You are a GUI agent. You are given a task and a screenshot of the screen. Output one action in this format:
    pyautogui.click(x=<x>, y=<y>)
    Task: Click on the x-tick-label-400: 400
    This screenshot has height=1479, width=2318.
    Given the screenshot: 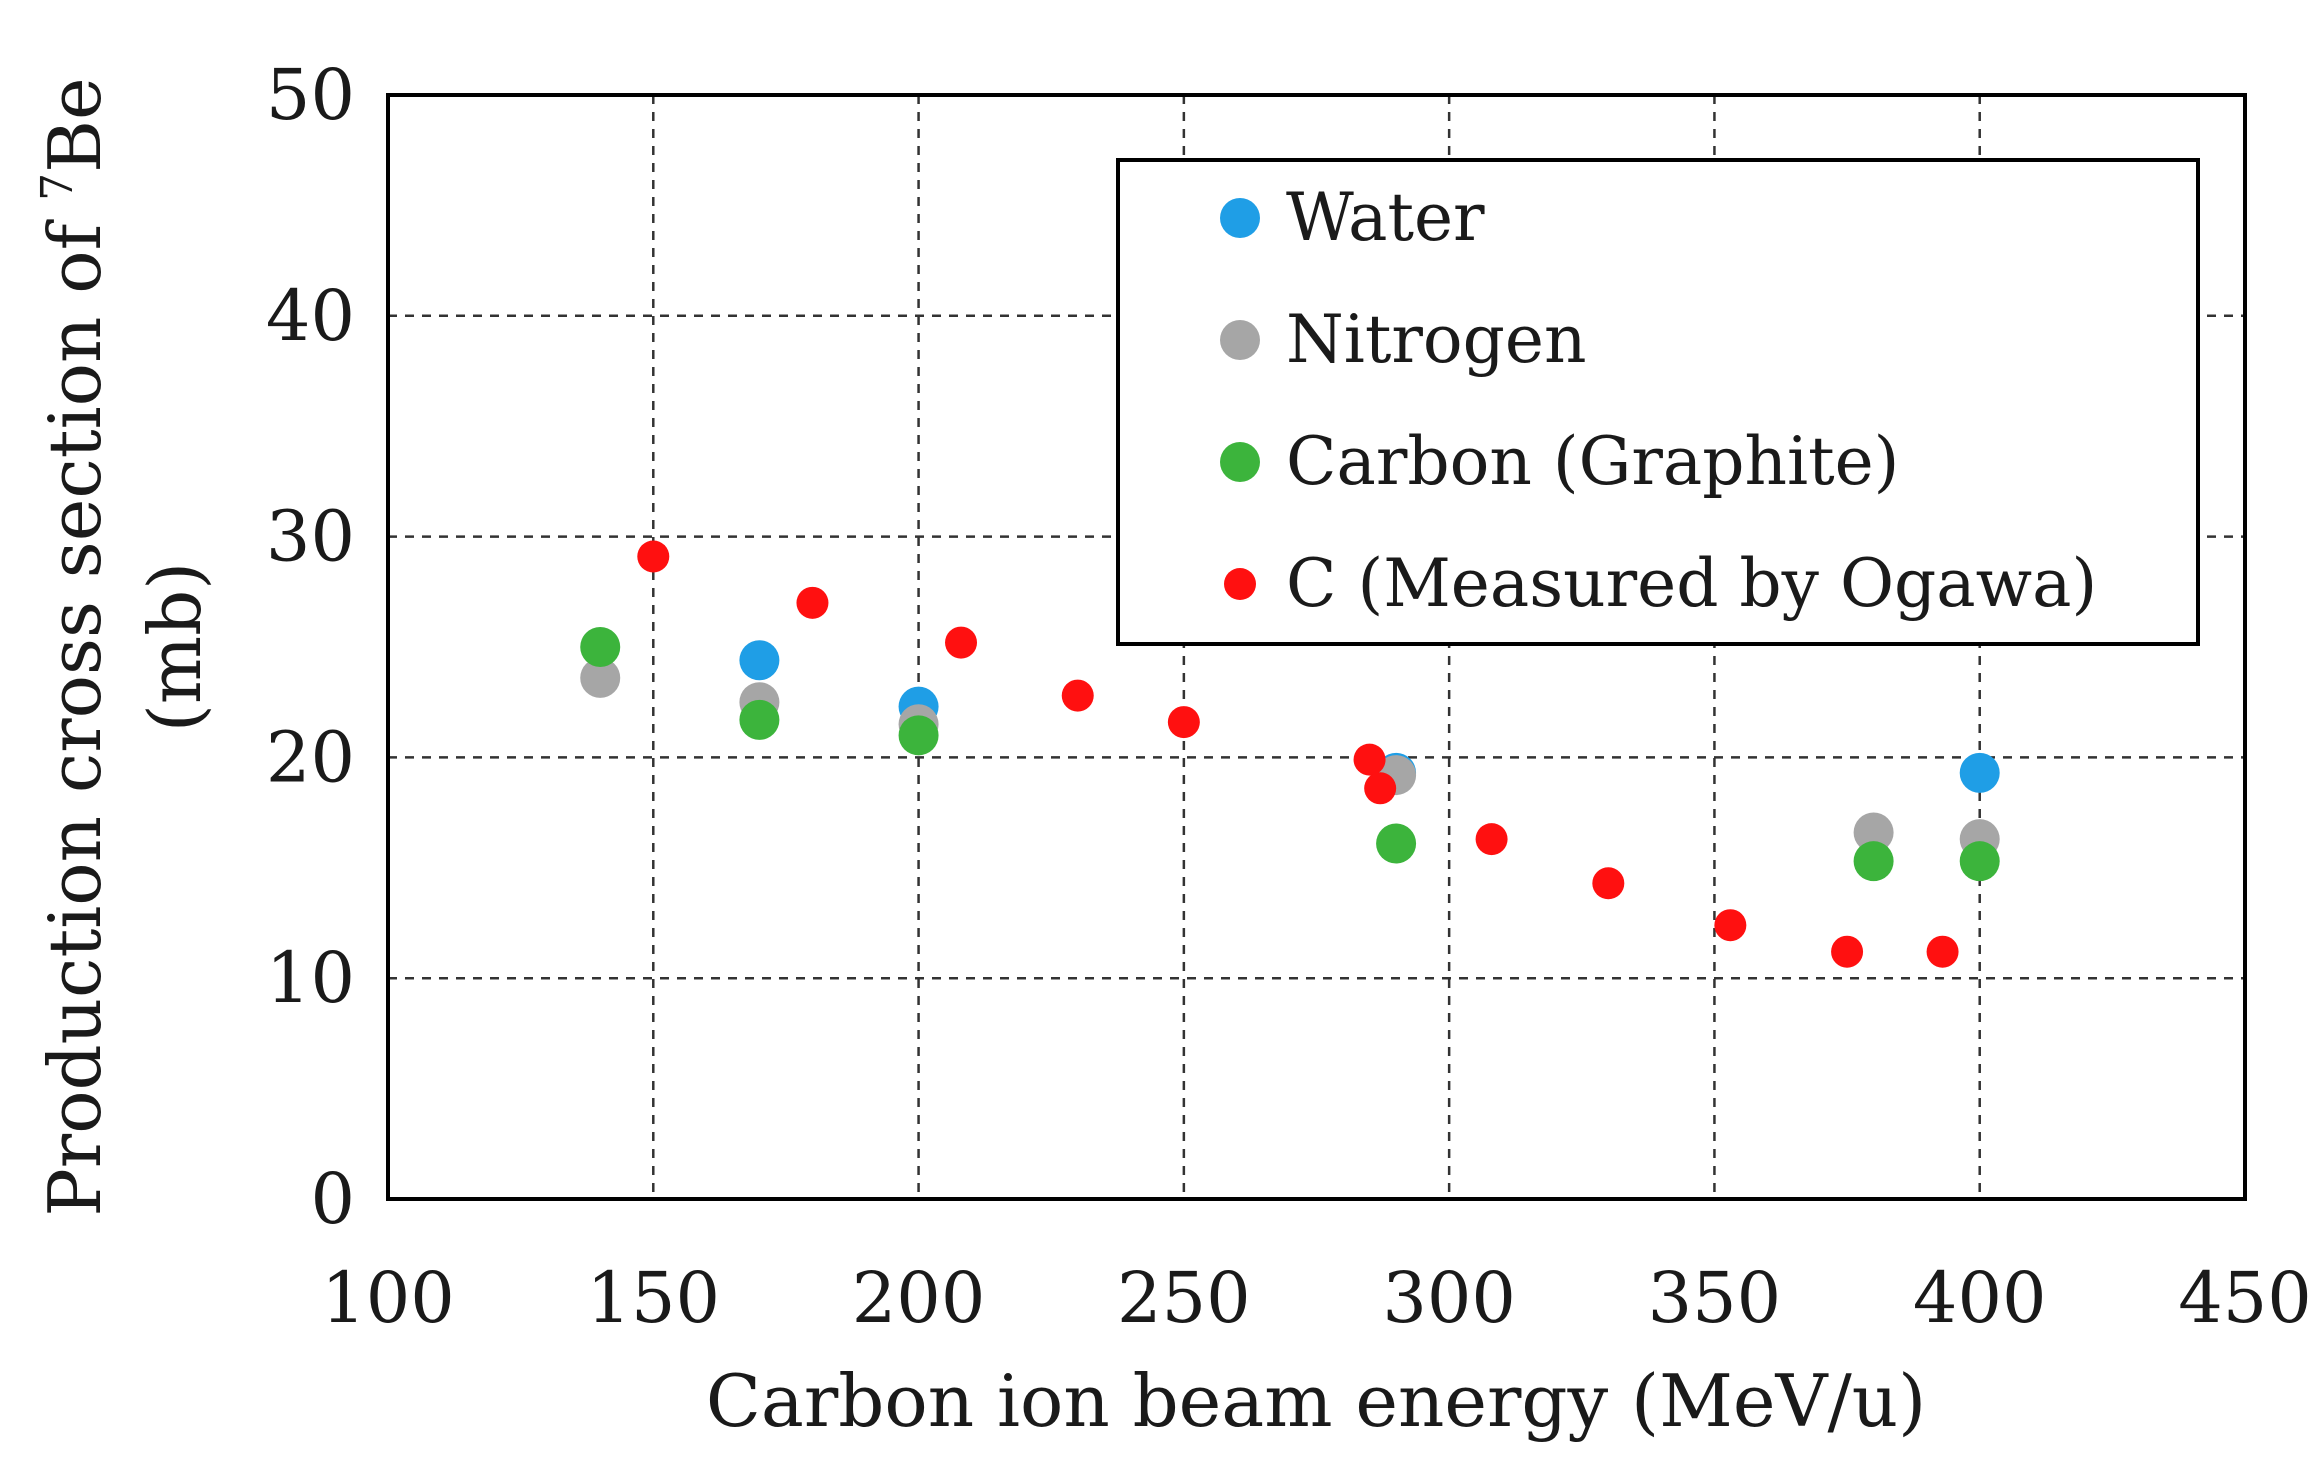 What is the action you would take?
    pyautogui.click(x=1980, y=1298)
    